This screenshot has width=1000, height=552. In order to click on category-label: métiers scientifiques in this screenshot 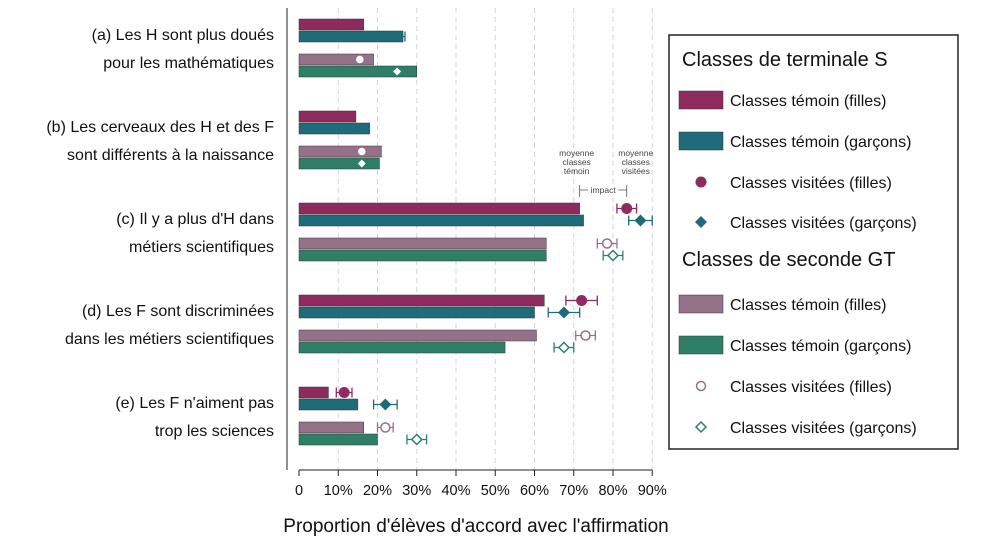, I will do `click(201, 247)`.